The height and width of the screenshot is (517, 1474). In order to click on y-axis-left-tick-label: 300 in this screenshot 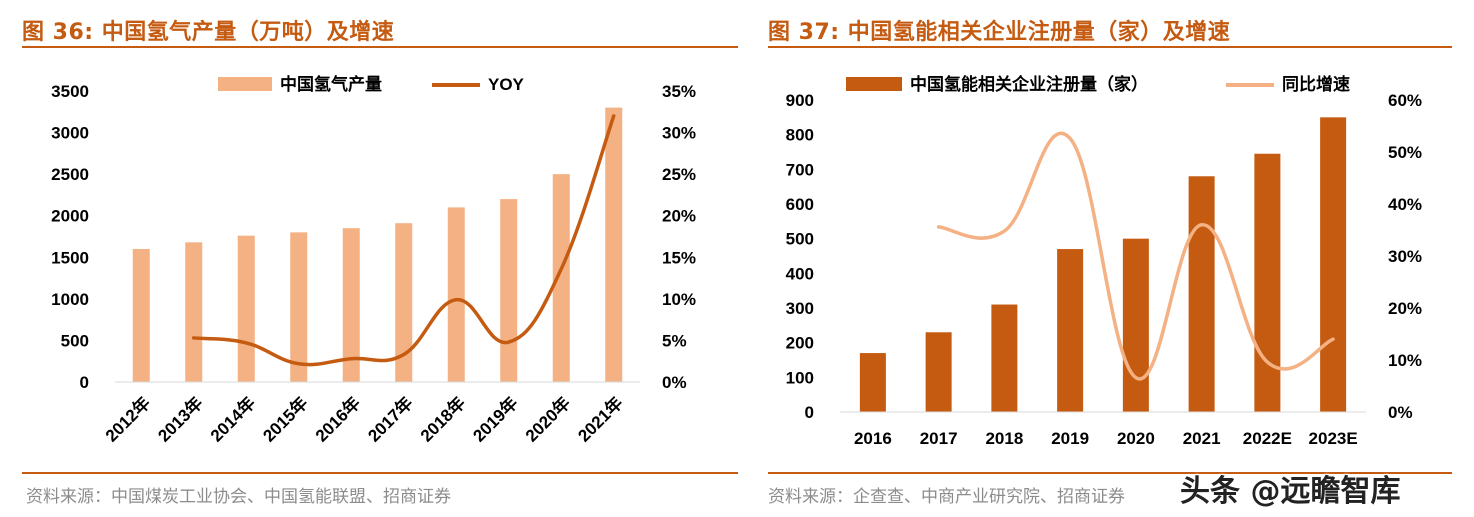, I will do `click(800, 308)`.